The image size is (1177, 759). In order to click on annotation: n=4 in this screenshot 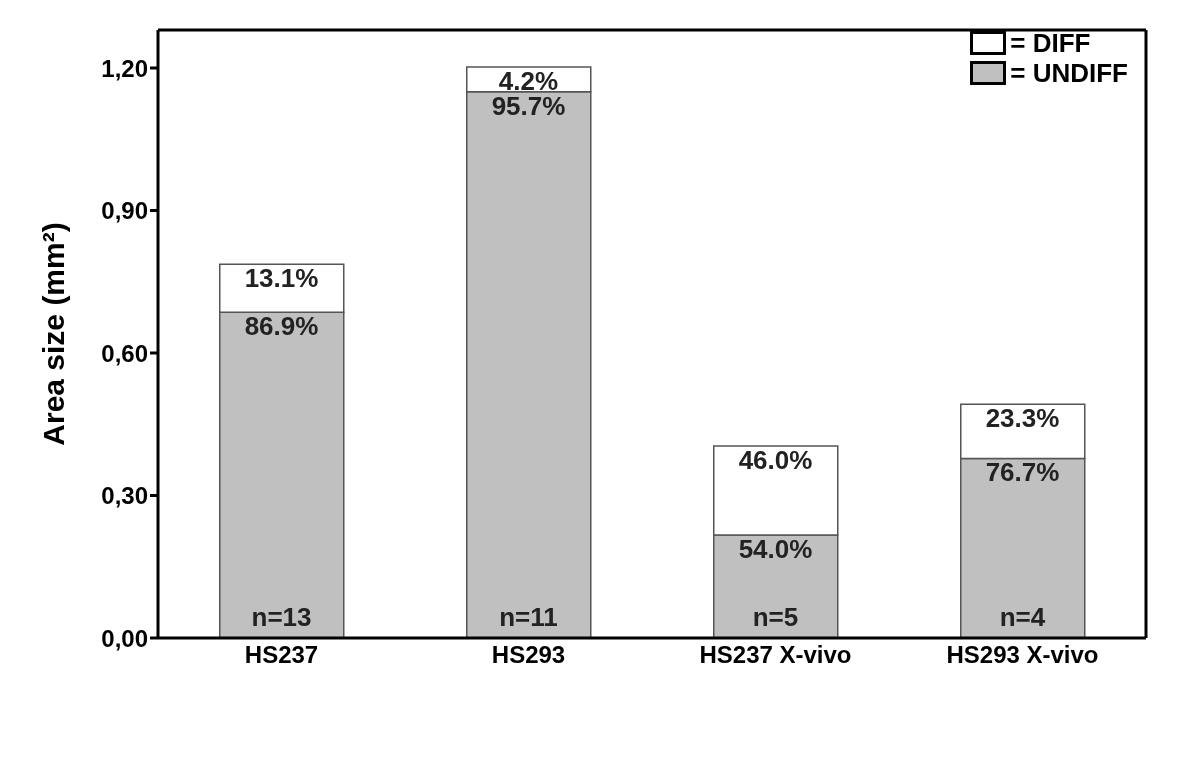, I will do `click(1022, 617)`.